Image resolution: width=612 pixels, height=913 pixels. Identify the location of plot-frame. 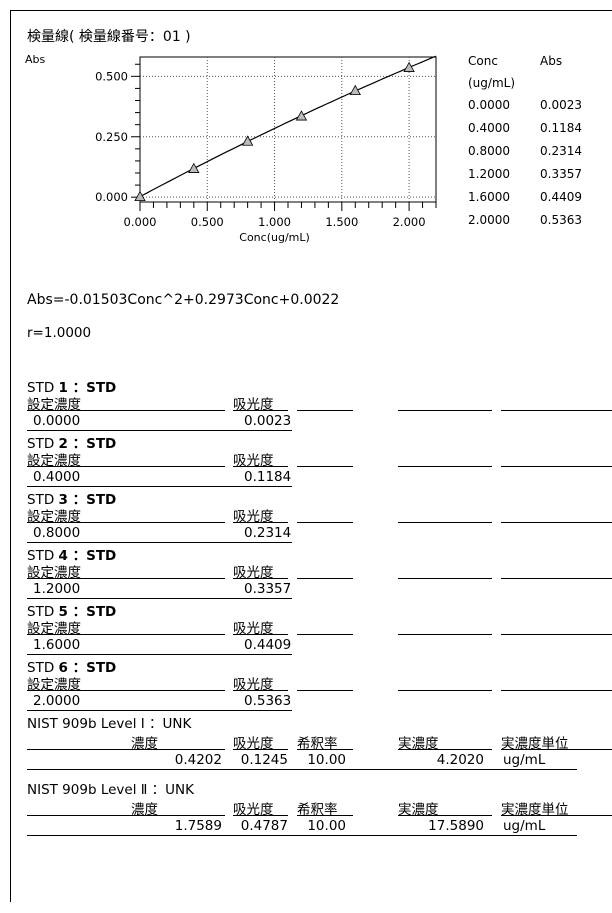
(288, 129).